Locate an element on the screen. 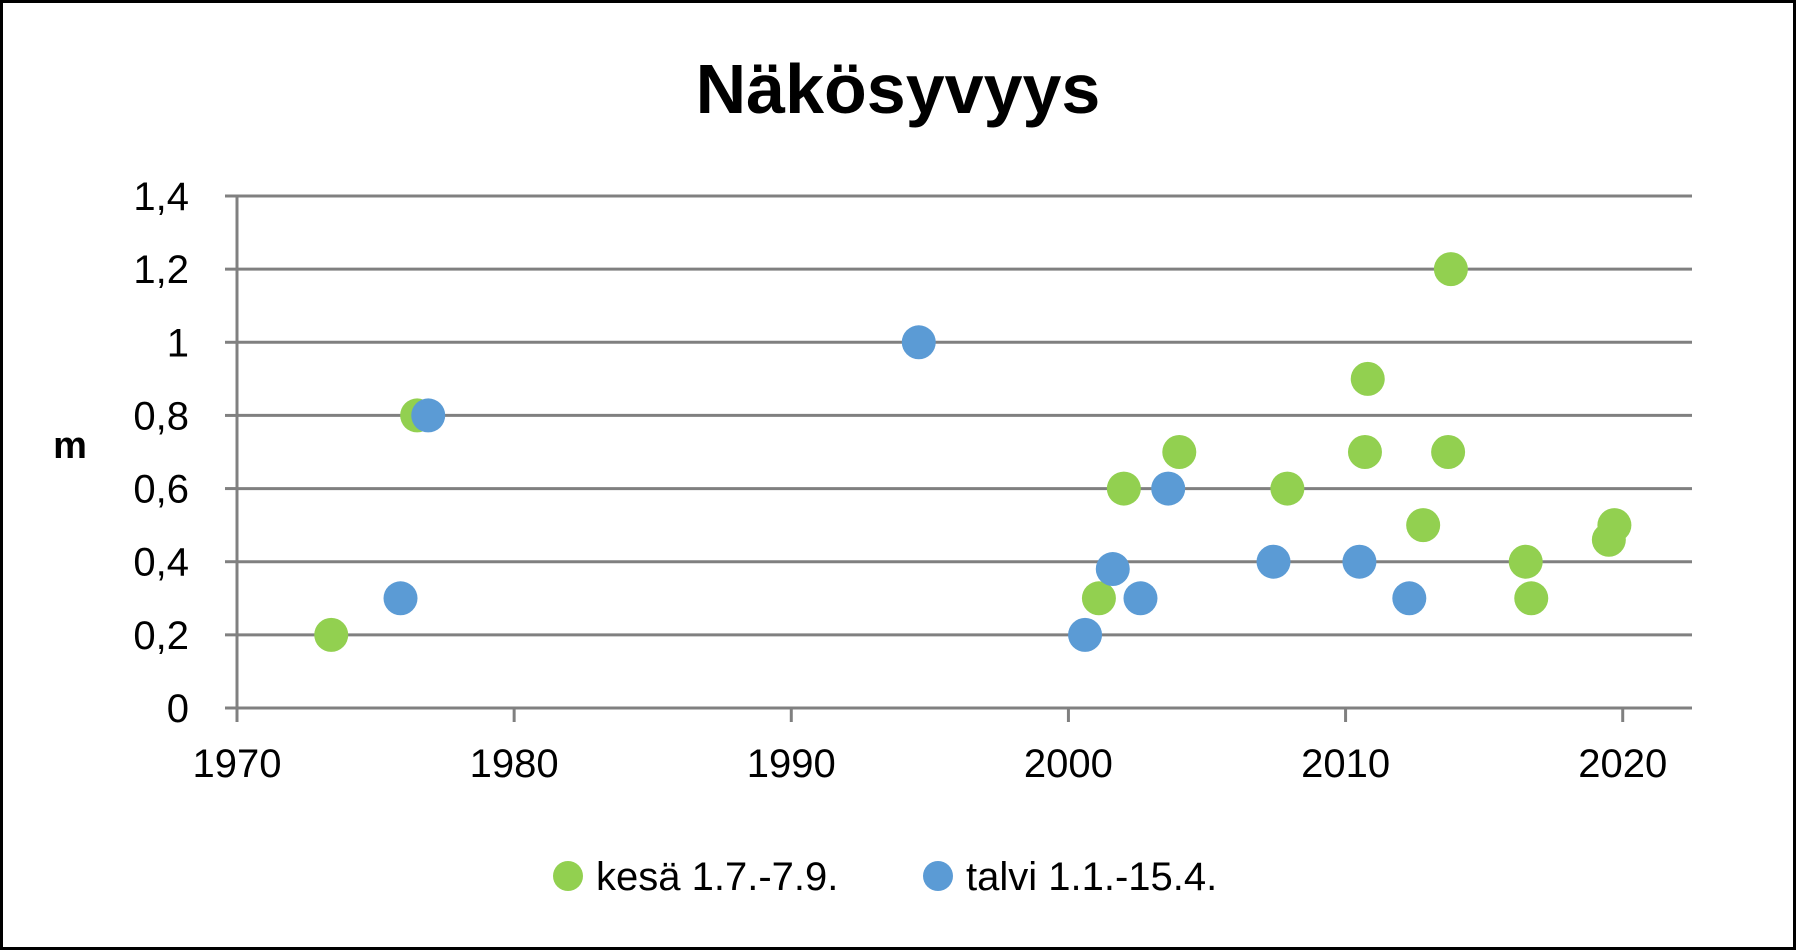  x-axis-tick-labels: 1970 1980 1990 2000 2010 2020 is located at coordinates (930, 764).